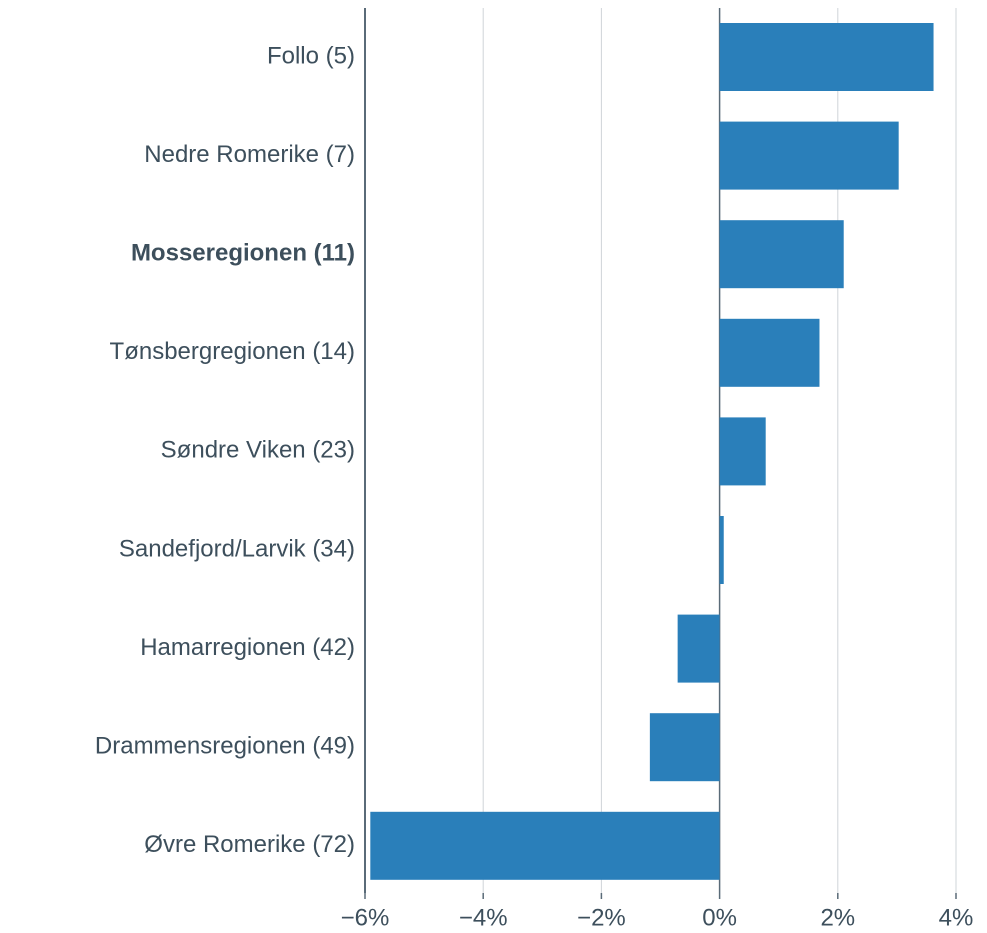  I want to click on y-tick-label: Nedre Romerike (7), so click(249, 154).